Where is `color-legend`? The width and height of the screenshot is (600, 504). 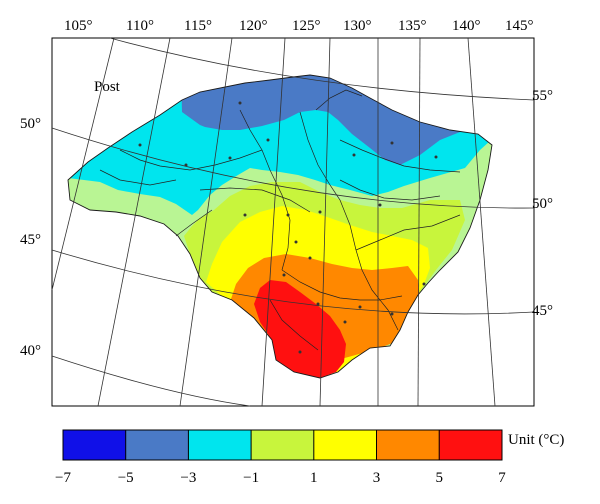 color-legend is located at coordinates (282, 445).